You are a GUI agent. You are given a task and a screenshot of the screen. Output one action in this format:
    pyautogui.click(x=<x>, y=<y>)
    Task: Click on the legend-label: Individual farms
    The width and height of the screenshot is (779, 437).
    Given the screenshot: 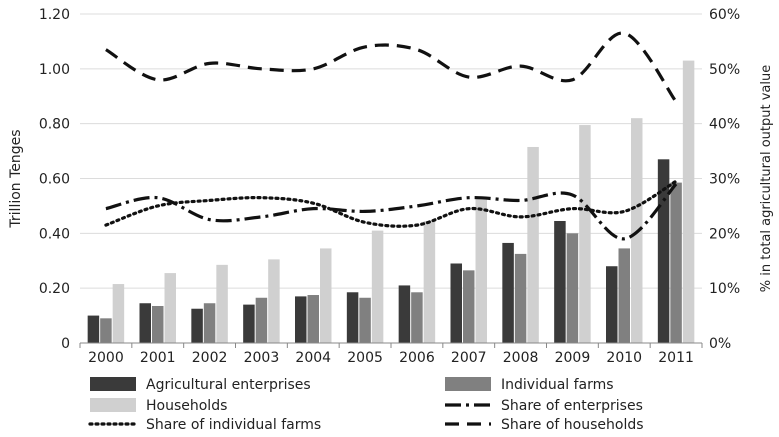 What is the action you would take?
    pyautogui.click(x=557, y=385)
    